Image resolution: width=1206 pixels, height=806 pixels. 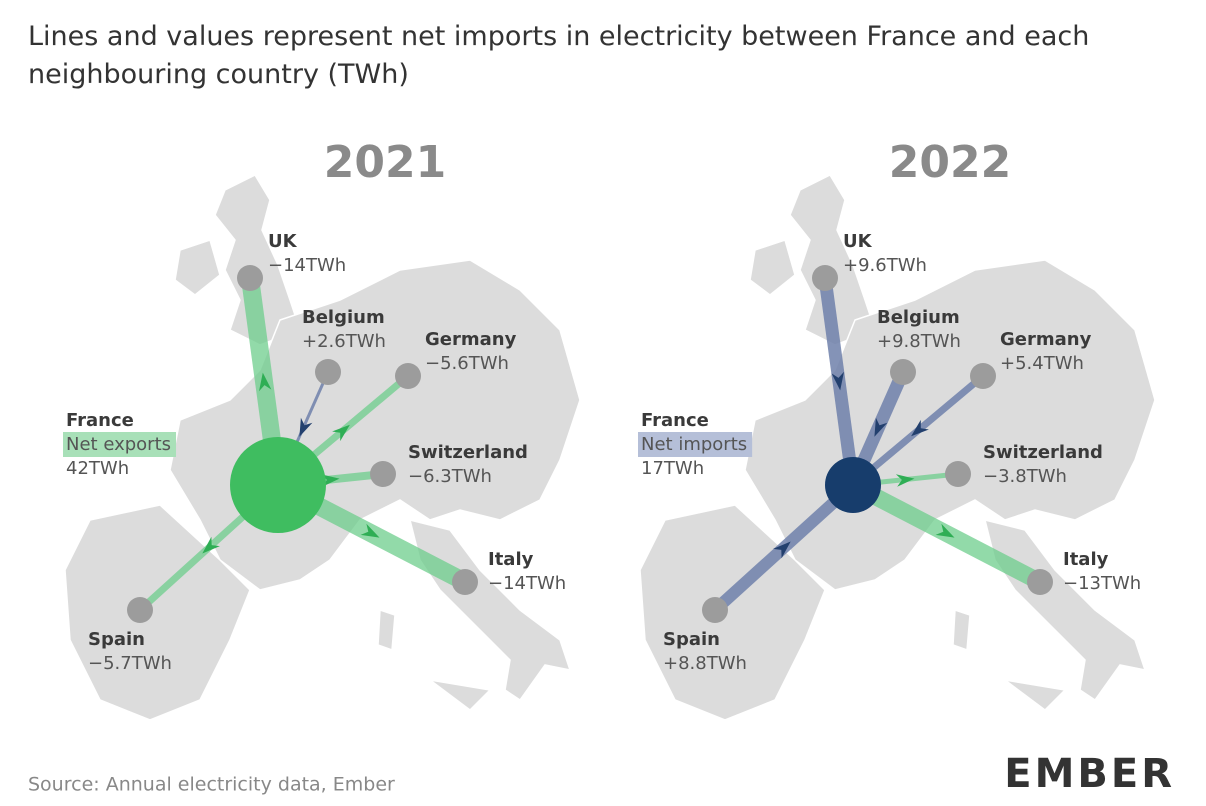 I want to click on france-value: 42TWh, so click(x=97, y=468).